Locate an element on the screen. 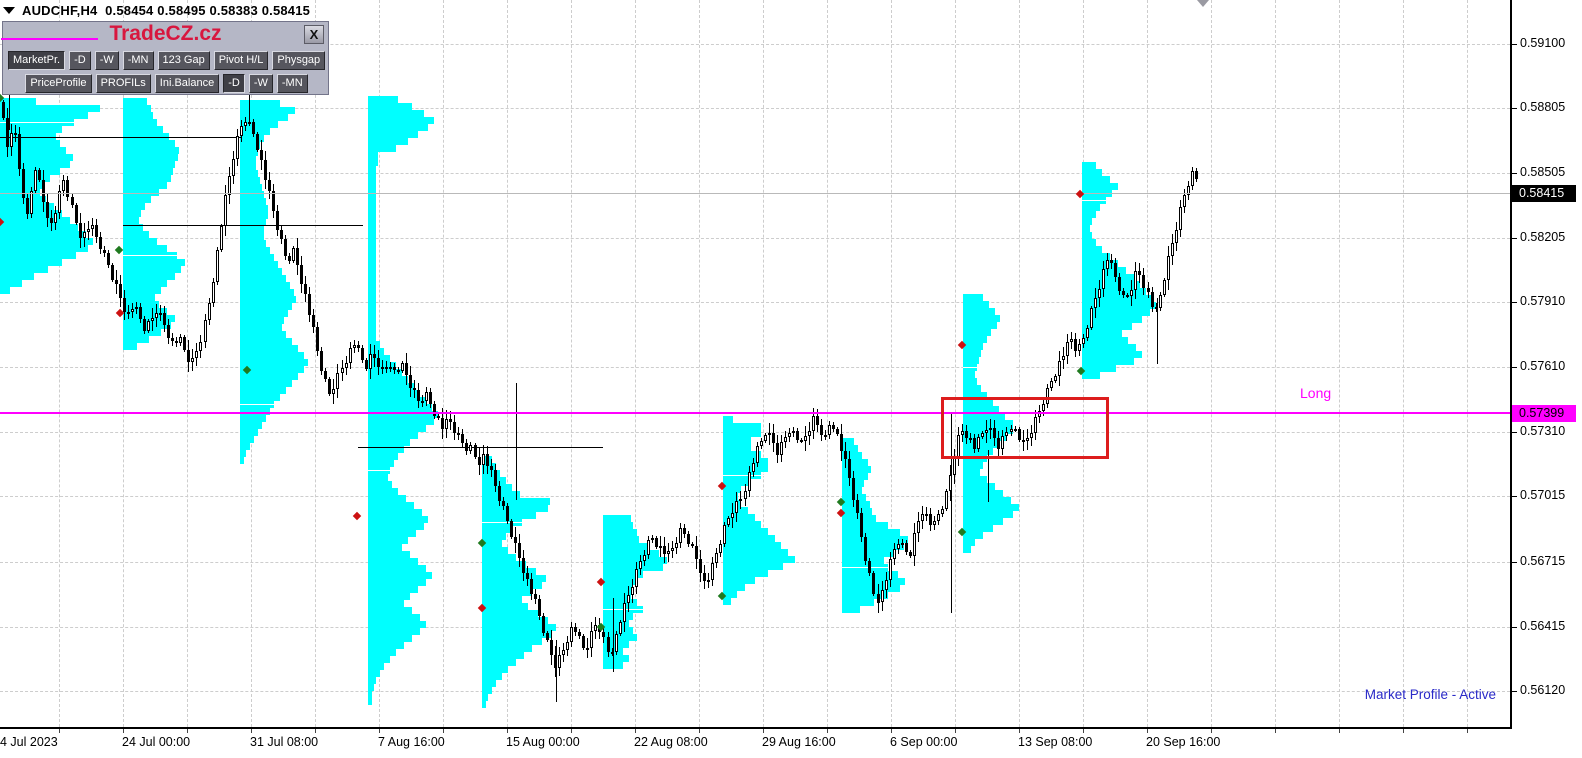 This screenshot has height=758, width=1582. panel-button-physgap: Physgap is located at coordinates (299, 60).